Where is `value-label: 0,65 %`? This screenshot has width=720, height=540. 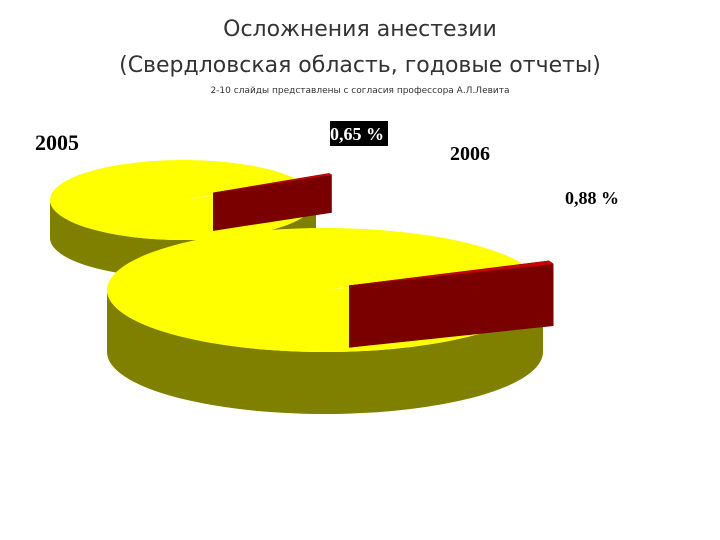
value-label: 0,65 % is located at coordinates (357, 134).